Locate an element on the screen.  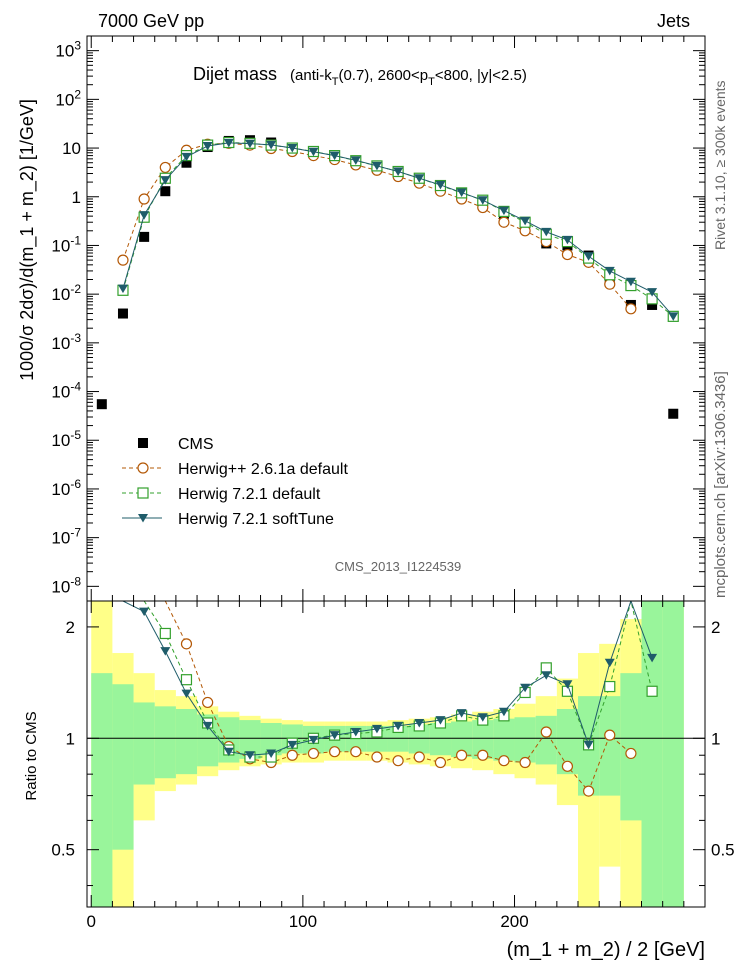
x-tick-label: 0 is located at coordinates (90, 921).